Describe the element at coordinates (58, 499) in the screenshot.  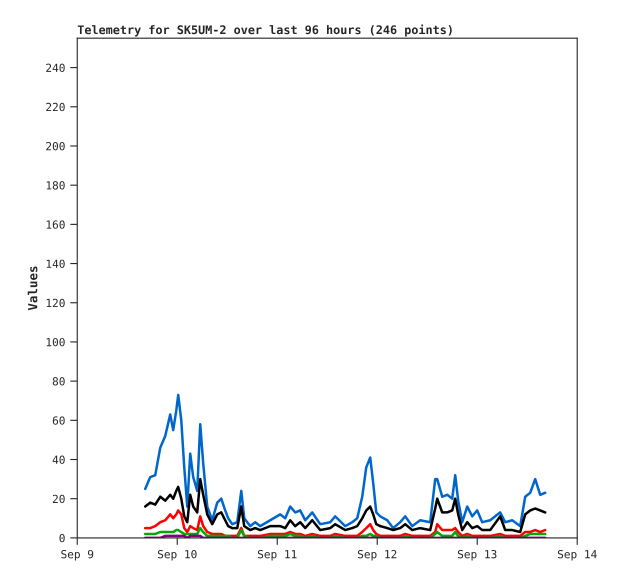
I see `y-tick-label: 20` at that location.